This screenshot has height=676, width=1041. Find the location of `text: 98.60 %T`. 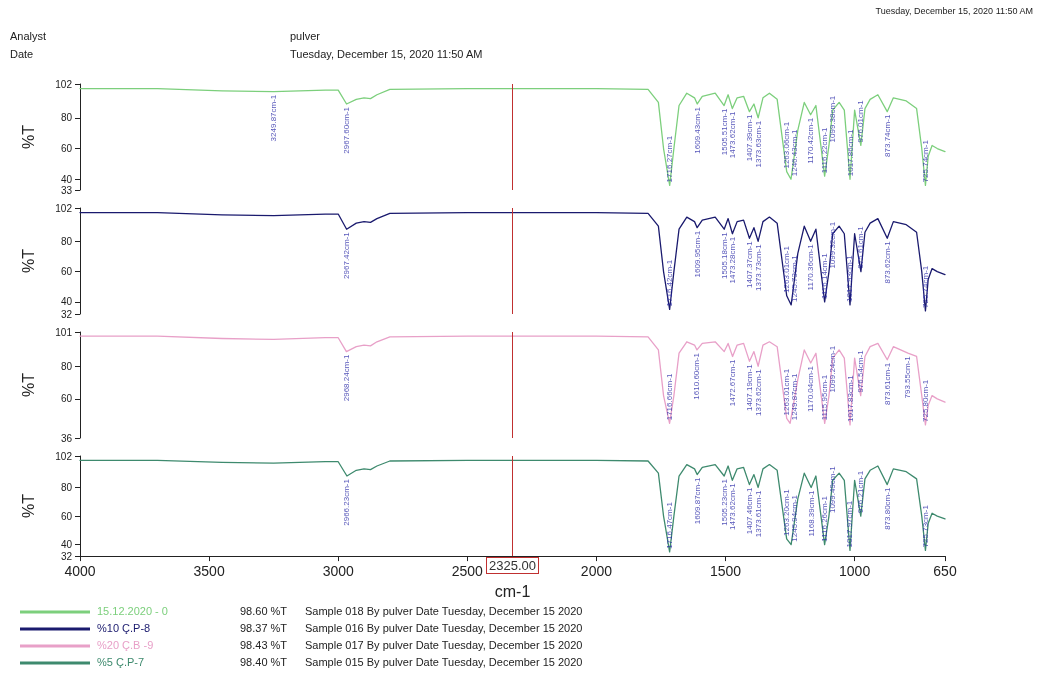

text: 98.60 %T is located at coordinates (264, 611).